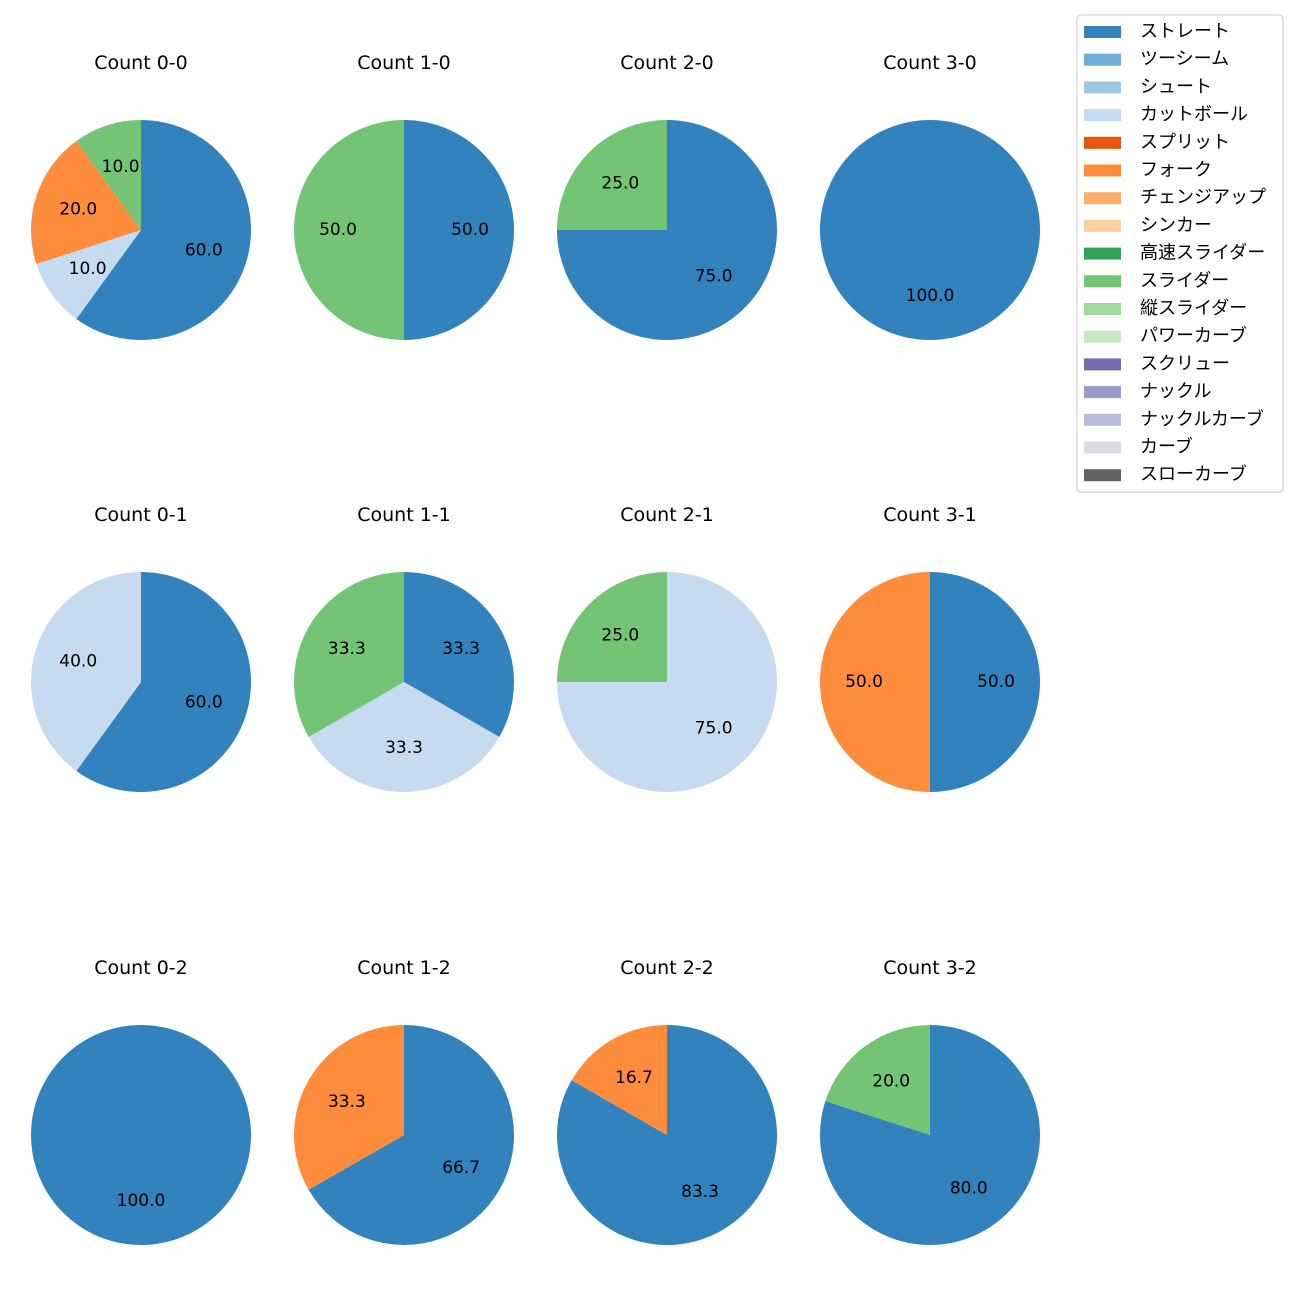 The image size is (1300, 1300). I want to click on pie-title: Count 1-0, so click(404, 63).